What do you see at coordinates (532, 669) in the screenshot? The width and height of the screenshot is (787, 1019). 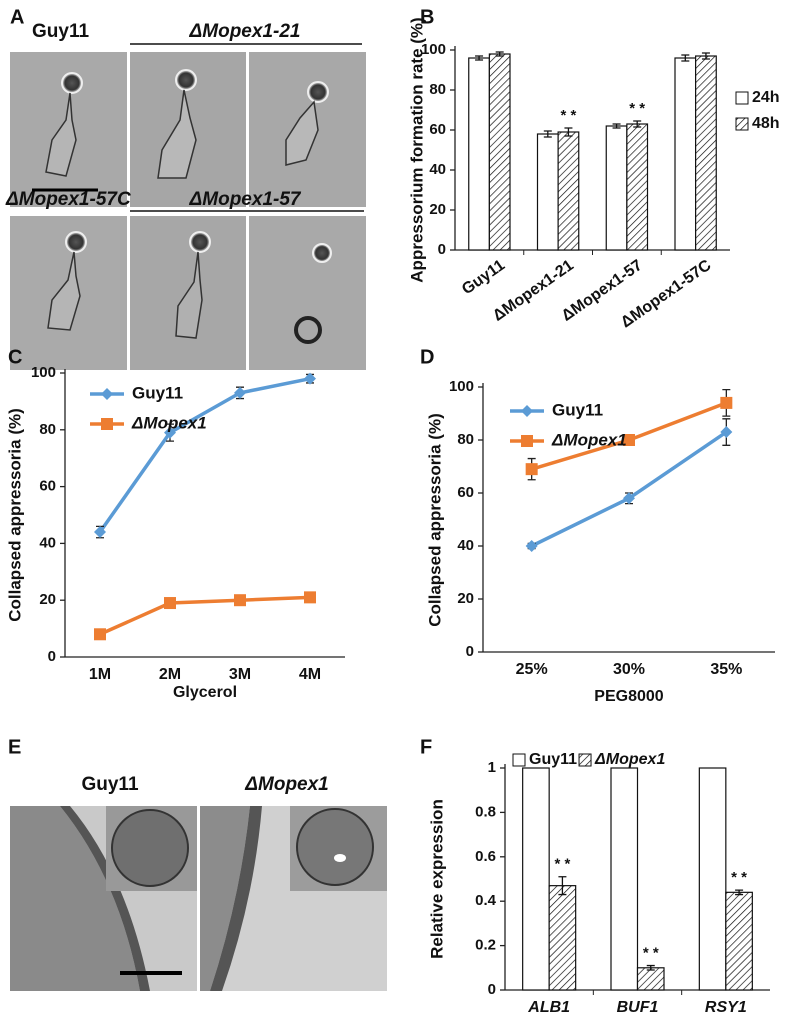 I see `x-tick-label: 25%` at bounding box center [532, 669].